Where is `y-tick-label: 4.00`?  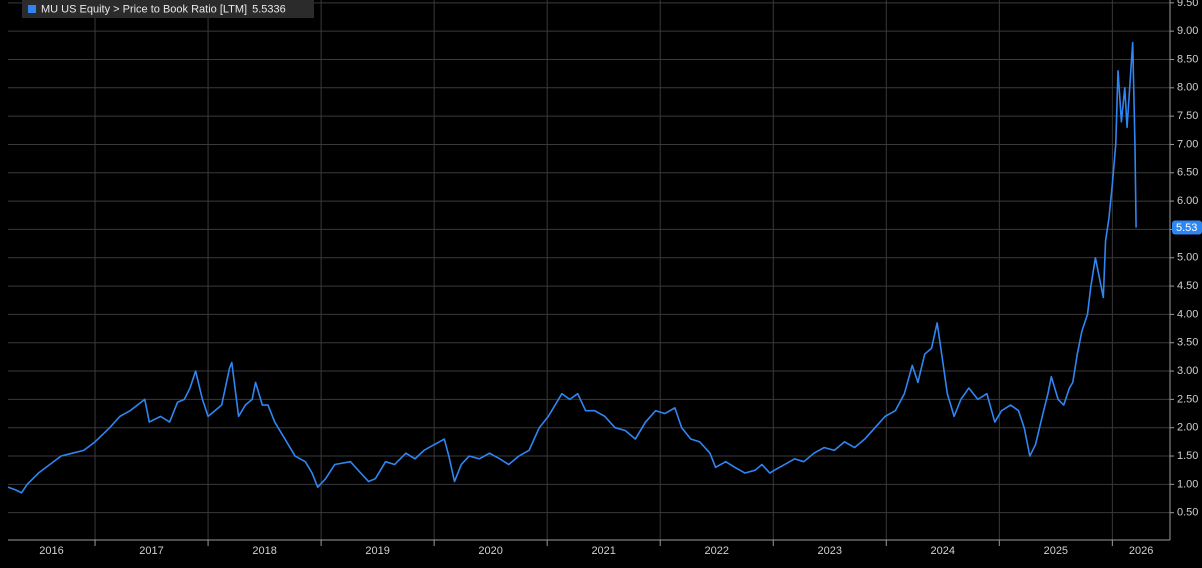
y-tick-label: 4.00 is located at coordinates (1187, 314).